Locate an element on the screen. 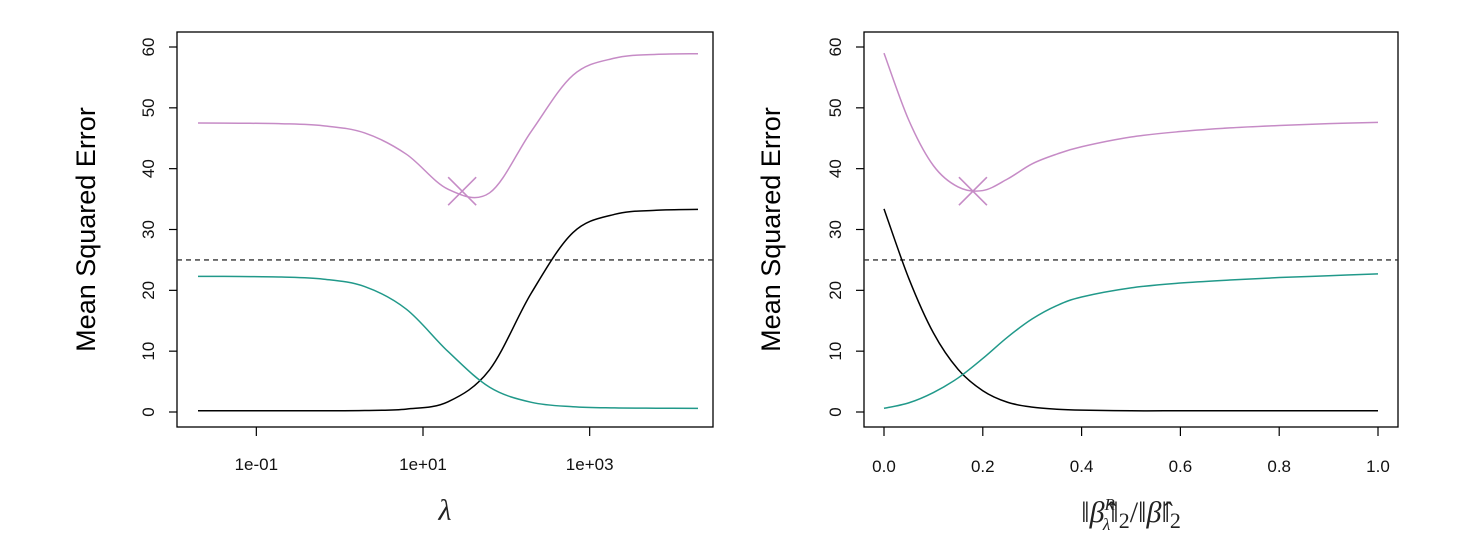 This screenshot has width=1469, height=554. x-tick-label: 1.0 is located at coordinates (1378, 466).